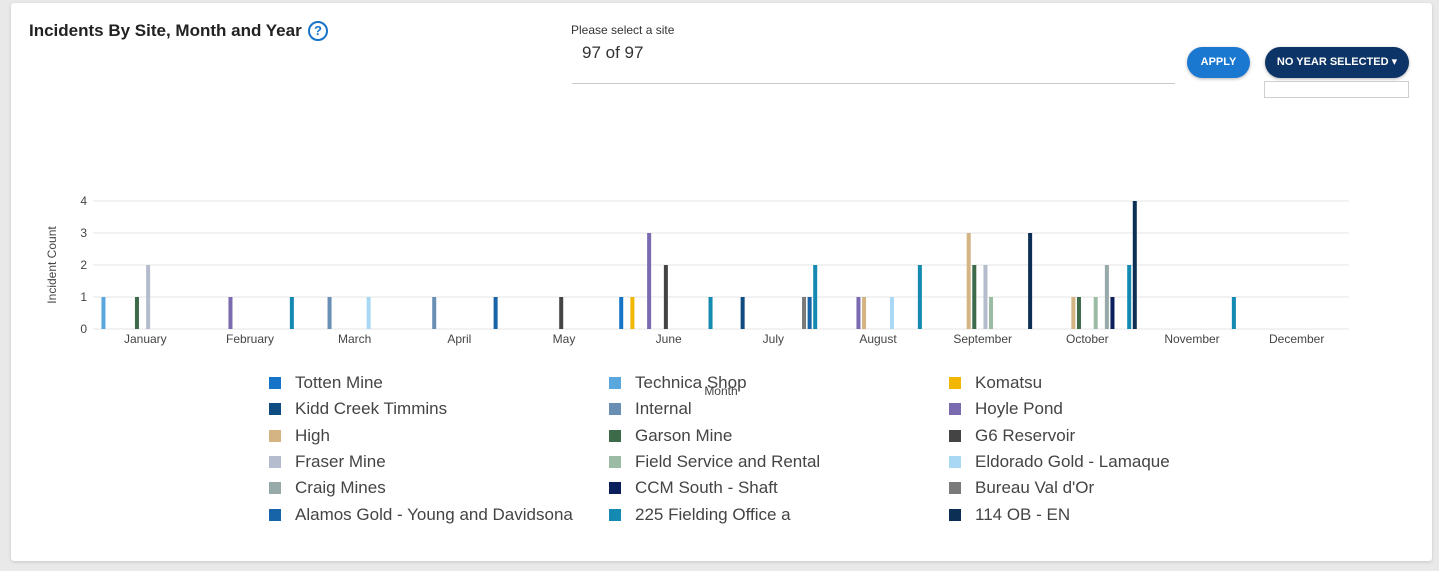 The height and width of the screenshot is (571, 1439). I want to click on x-tick-label: April, so click(459, 339).